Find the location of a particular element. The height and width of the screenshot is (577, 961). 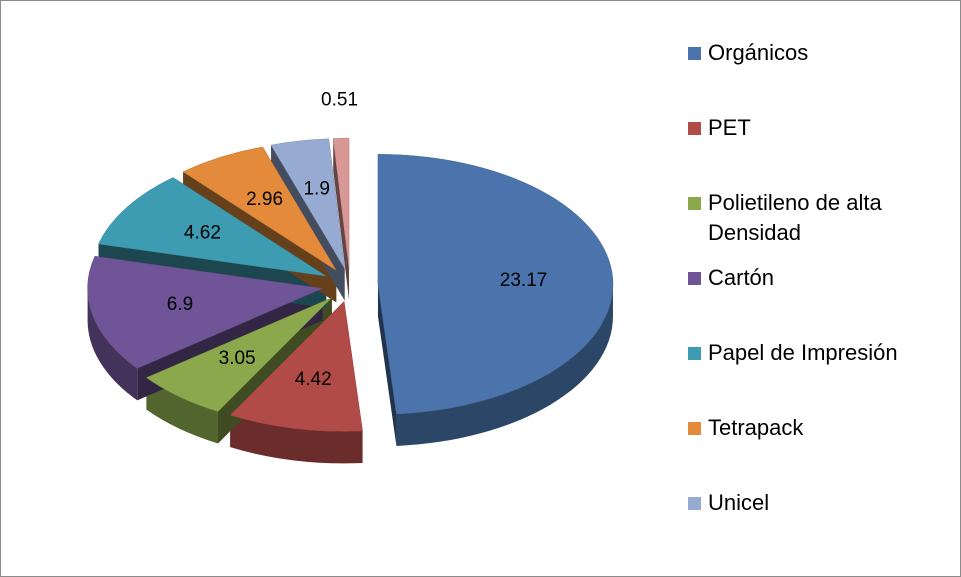

legend-label: Papel de Impresión is located at coordinates (803, 352).